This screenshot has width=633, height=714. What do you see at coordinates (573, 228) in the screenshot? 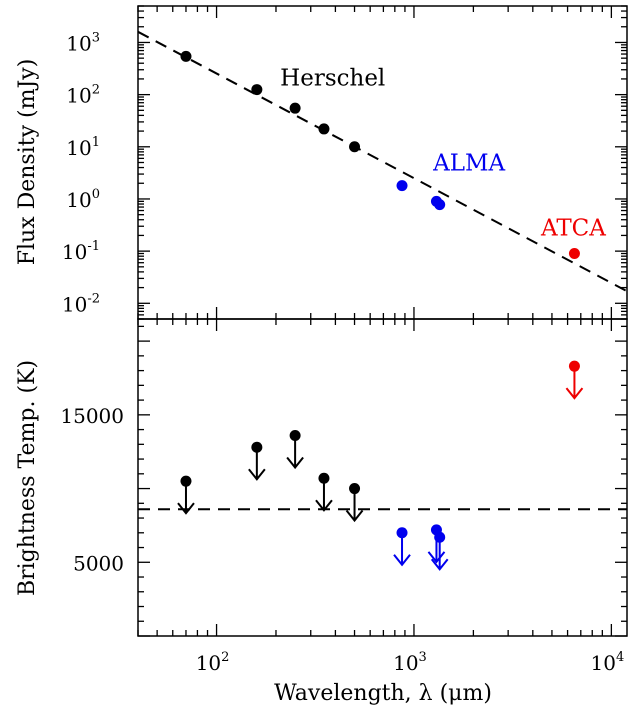
I see `annotation-atca: ATCA` at bounding box center [573, 228].